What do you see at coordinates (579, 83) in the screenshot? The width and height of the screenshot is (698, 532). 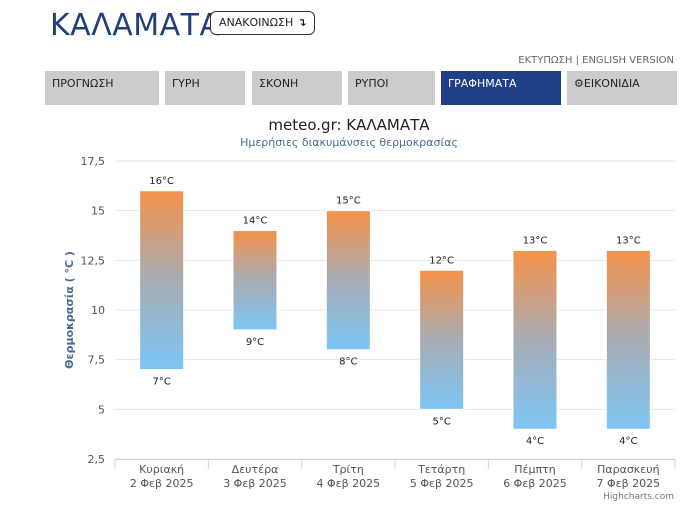 I see `gear-icon: ⚙` at bounding box center [579, 83].